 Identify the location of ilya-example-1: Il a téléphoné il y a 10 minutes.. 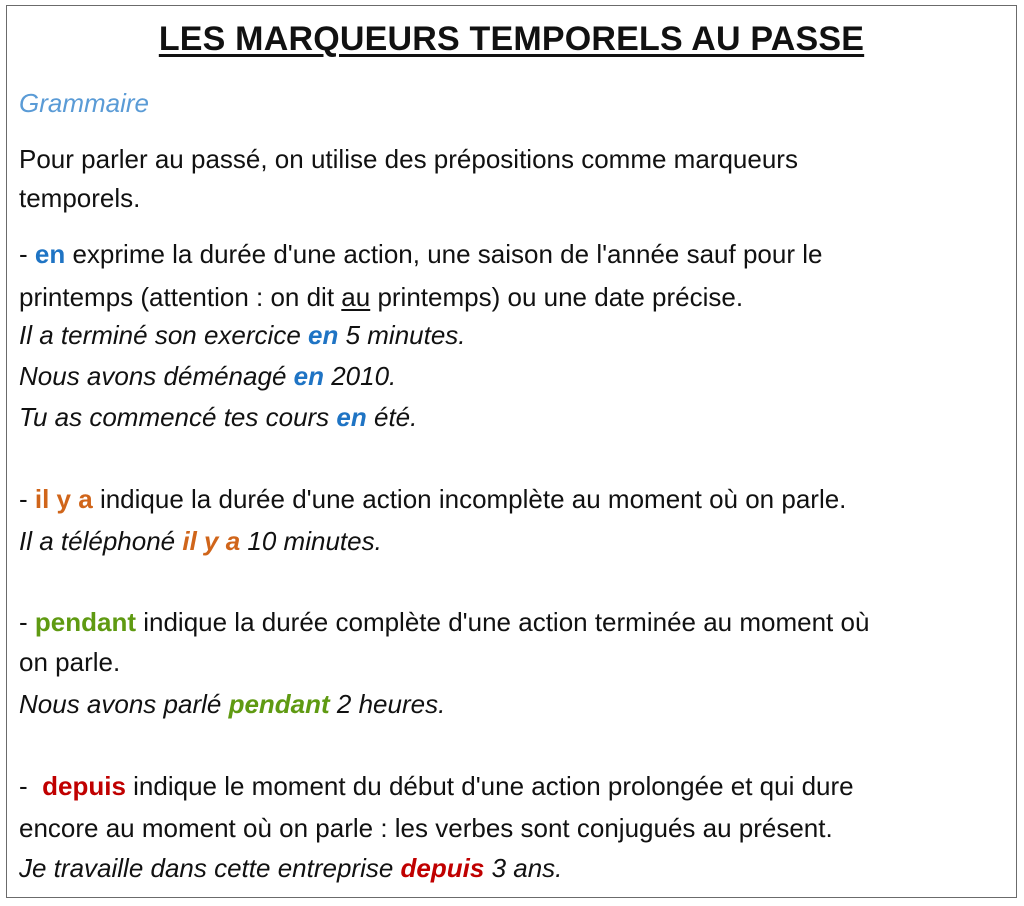
(200, 541).